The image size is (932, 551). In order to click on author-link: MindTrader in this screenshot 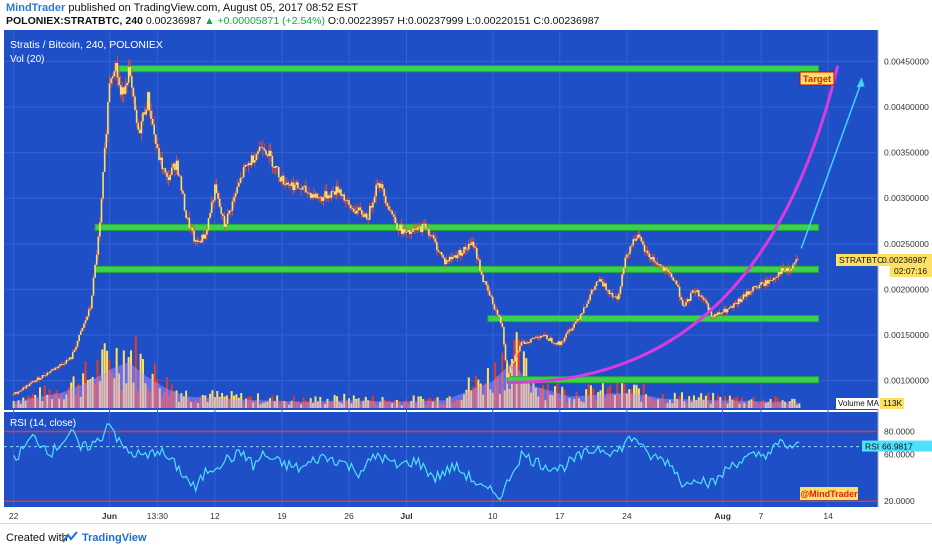, I will do `click(36, 8)`.